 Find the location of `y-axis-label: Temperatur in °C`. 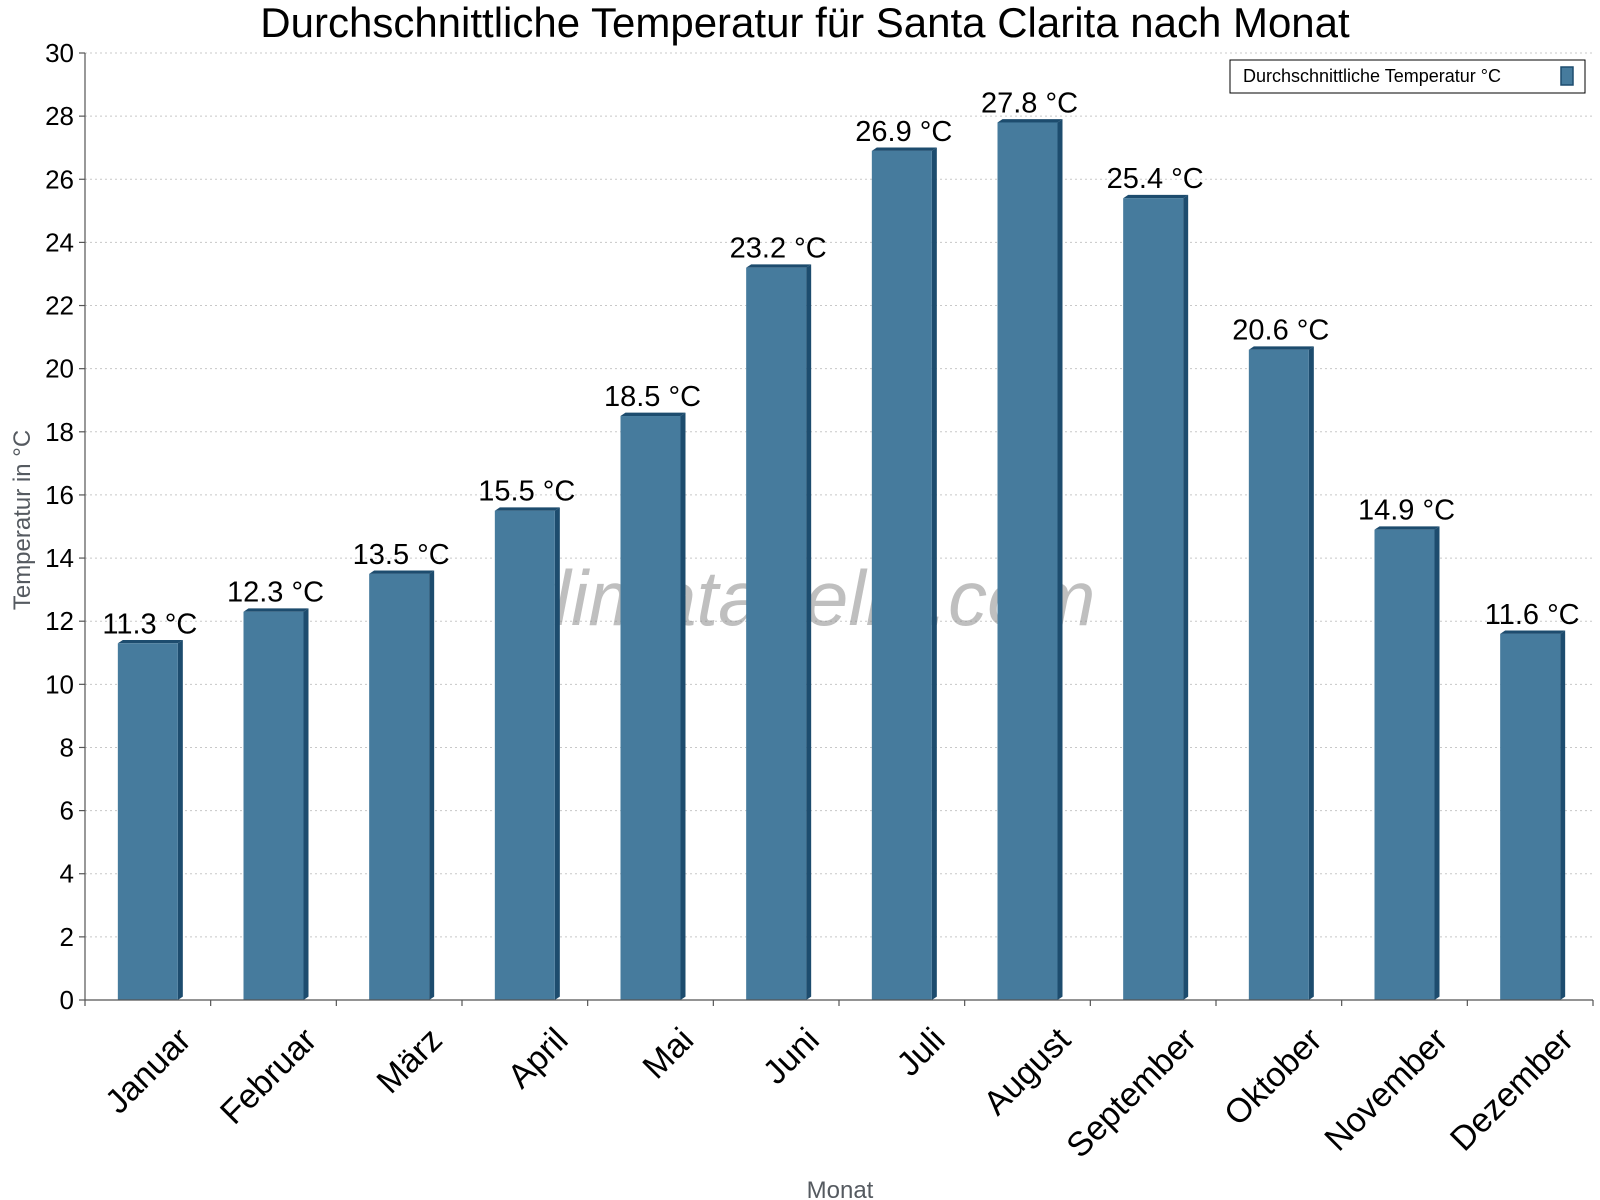

y-axis-label: Temperatur in °C is located at coordinates (22, 520).